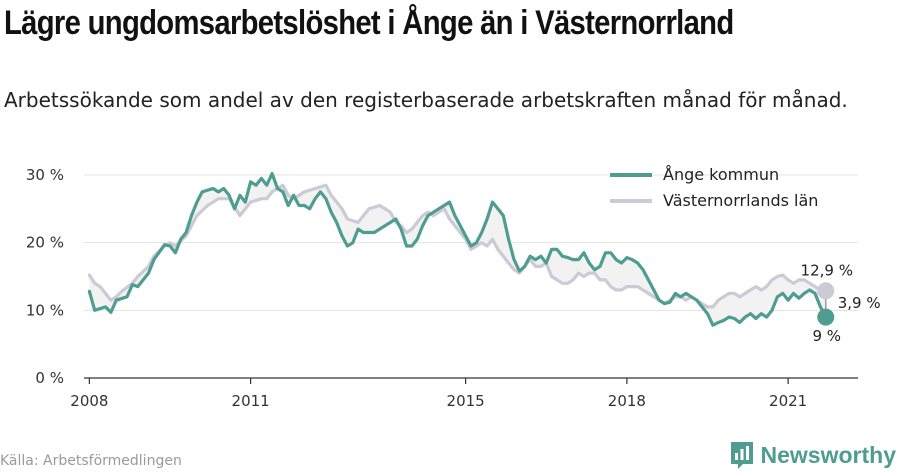 The width and height of the screenshot is (900, 474). Describe the element at coordinates (788, 401) in the screenshot. I see `x-tick-label-2021: 2021` at that location.